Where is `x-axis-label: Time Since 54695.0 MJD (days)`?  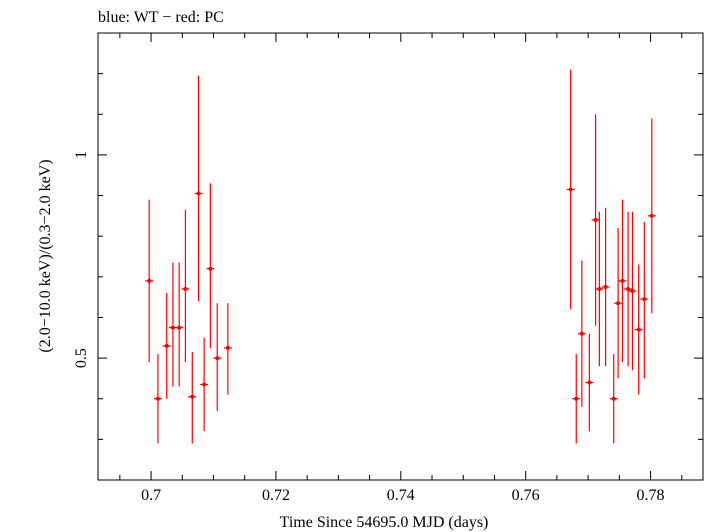 x-axis-label: Time Since 54695.0 MJD (days) is located at coordinates (384, 522).